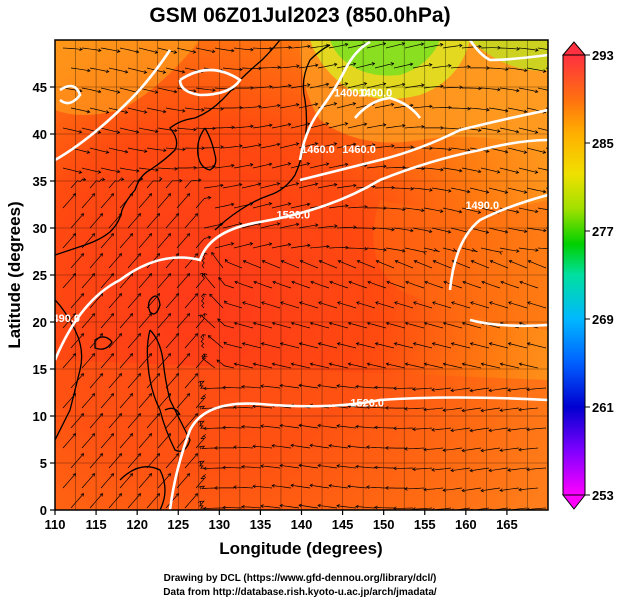  I want to click on x-tick-label: 110, so click(55, 524).